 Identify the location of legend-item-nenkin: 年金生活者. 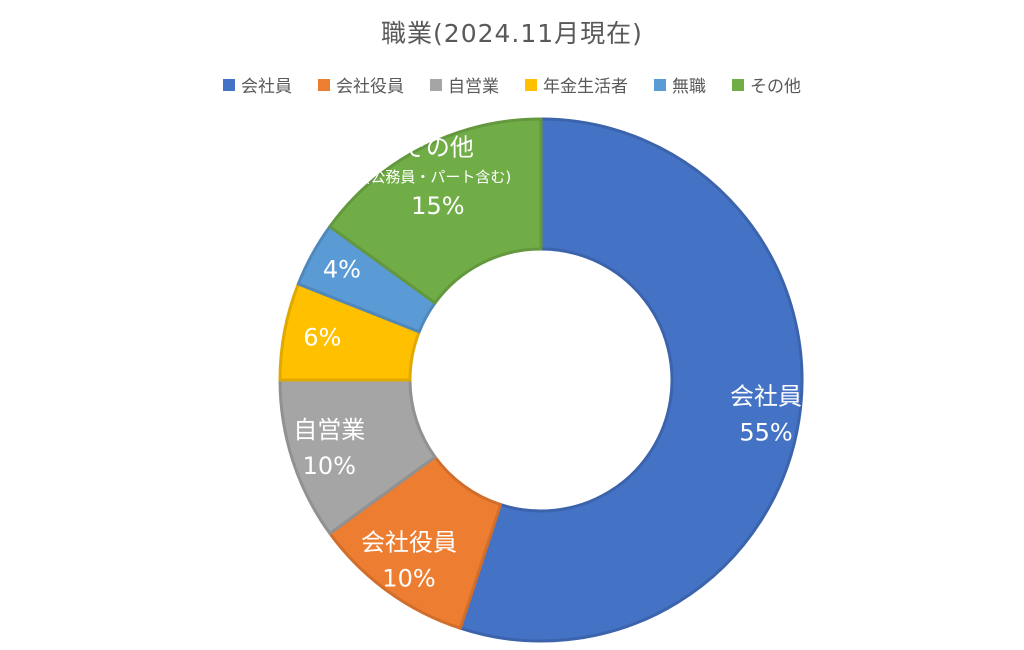
(576, 84).